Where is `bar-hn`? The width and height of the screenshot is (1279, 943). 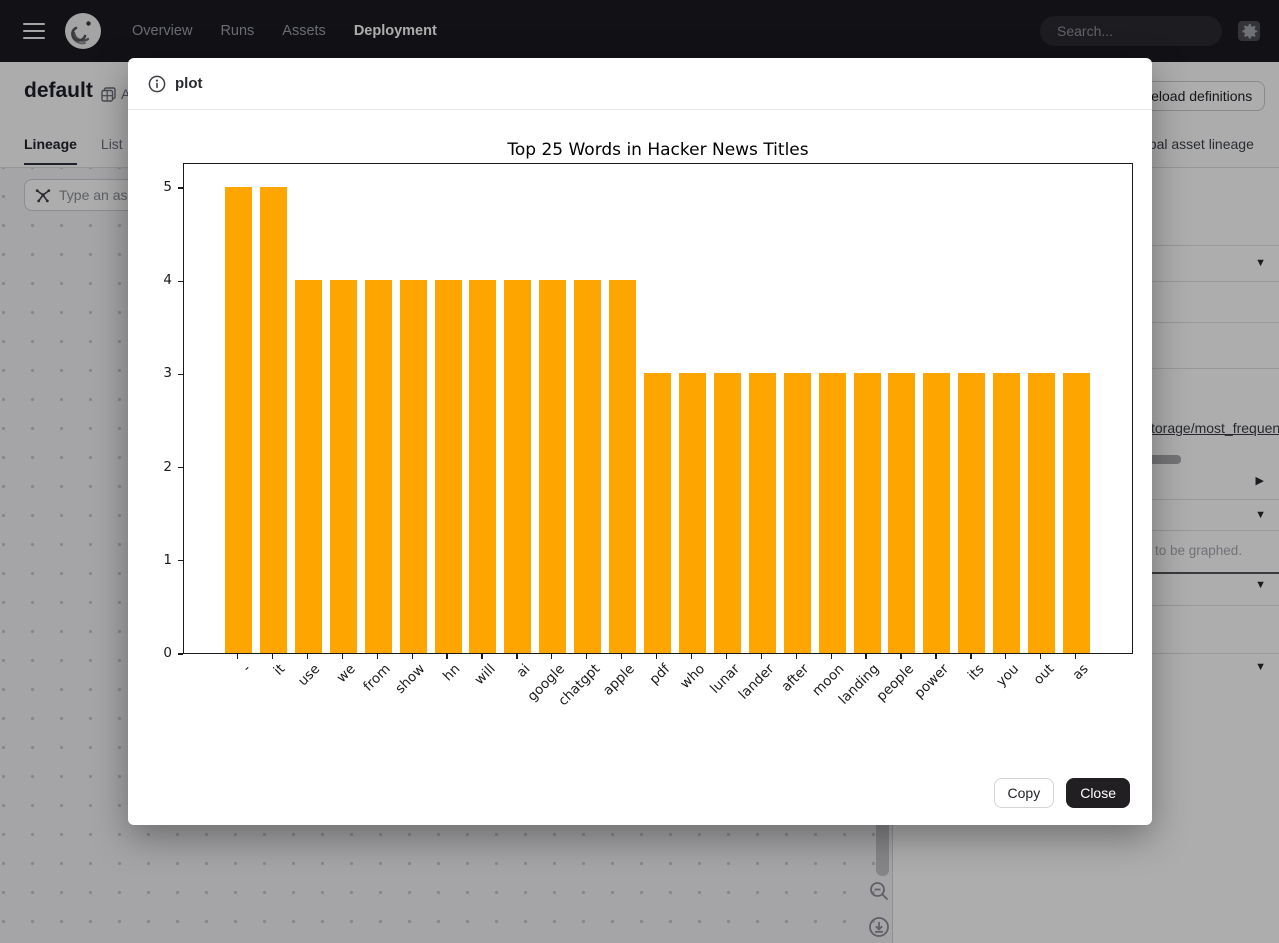
bar-hn is located at coordinates (448, 466).